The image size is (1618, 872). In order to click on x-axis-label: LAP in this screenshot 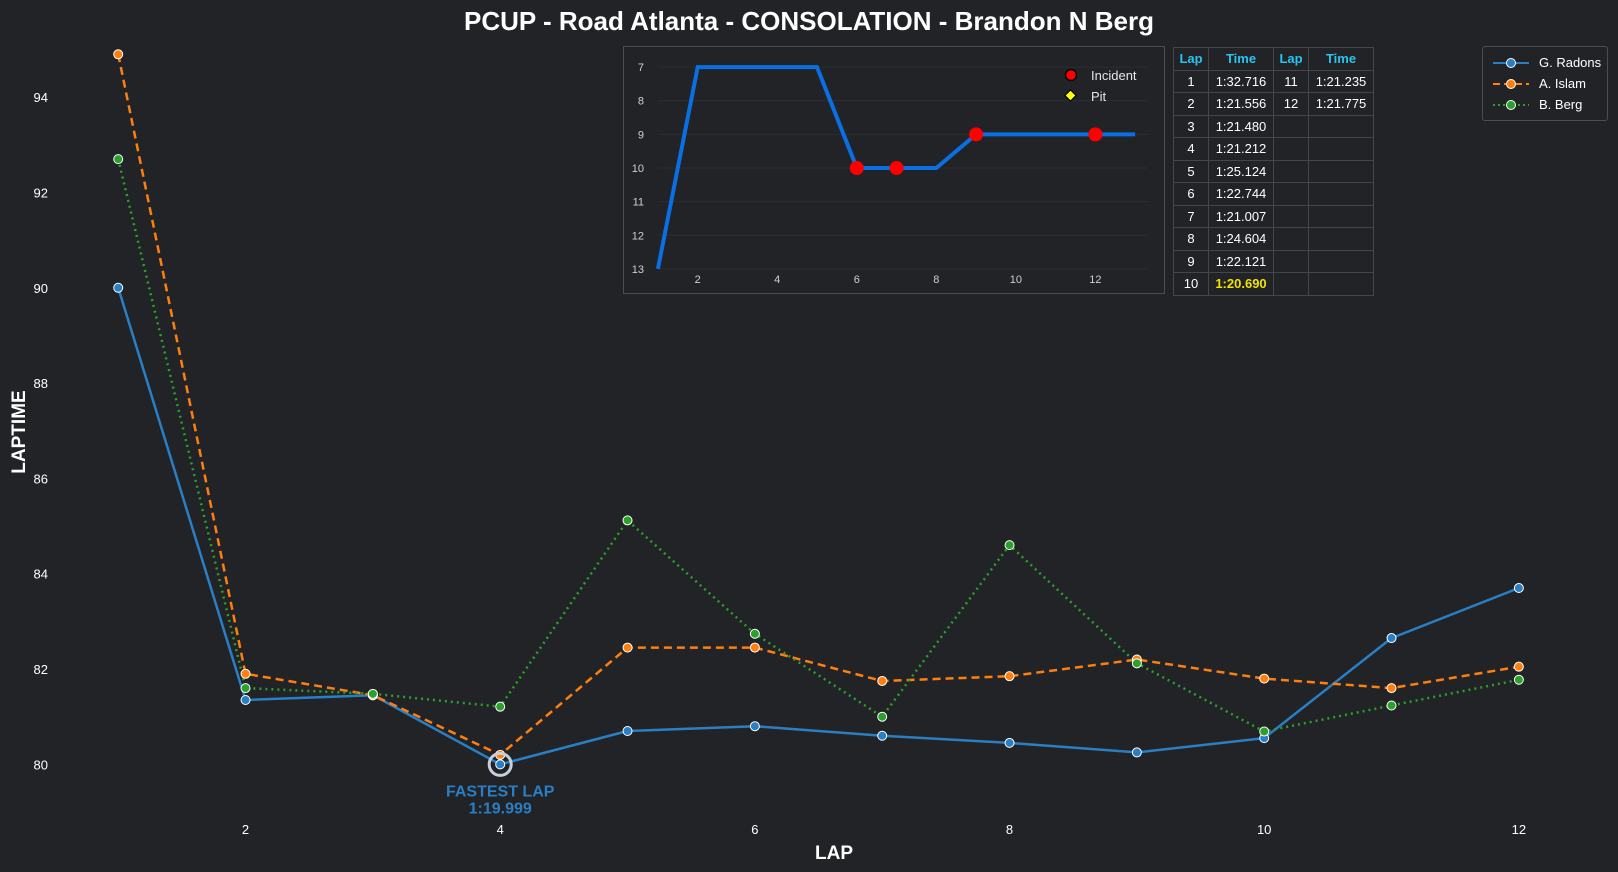, I will do `click(834, 853)`.